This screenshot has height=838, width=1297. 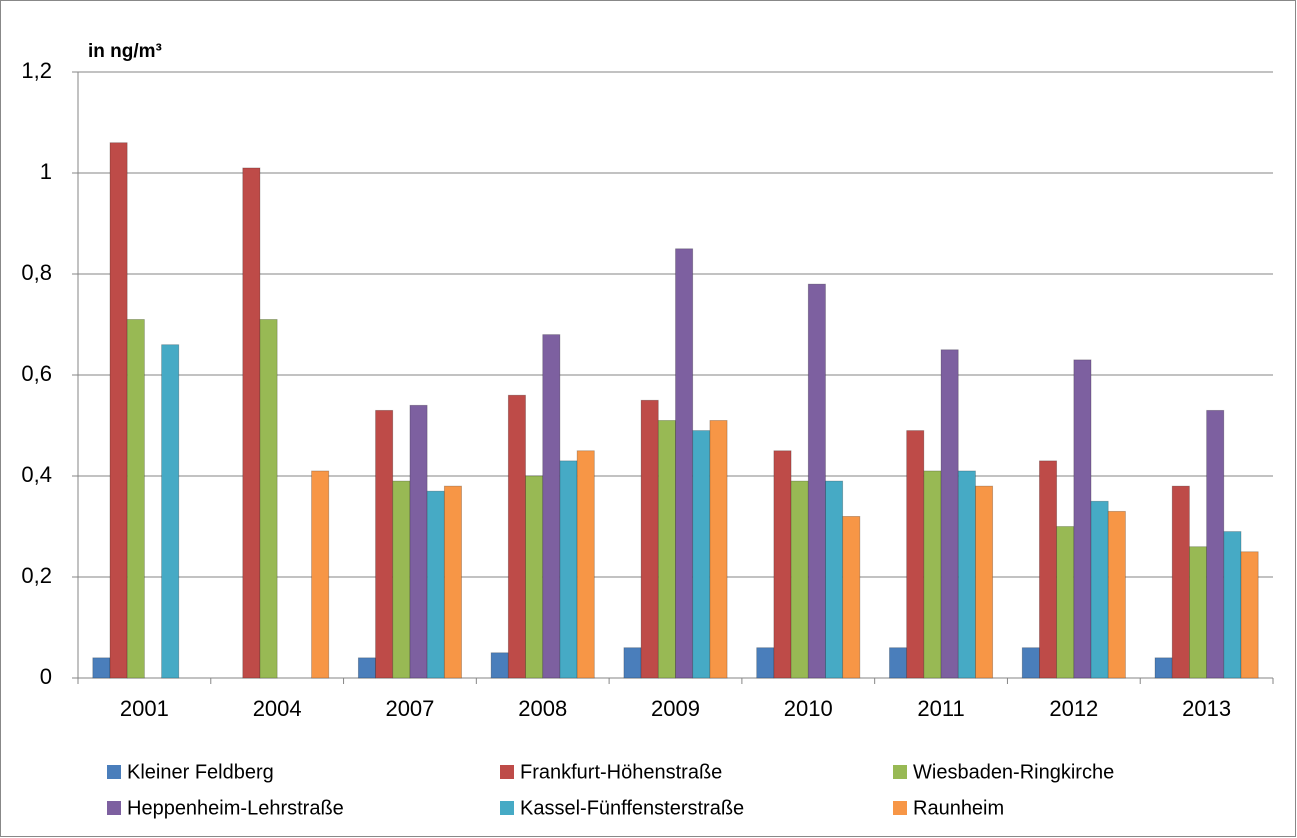 What do you see at coordinates (36, 373) in the screenshot?
I see `y-tick-label: 0,6` at bounding box center [36, 373].